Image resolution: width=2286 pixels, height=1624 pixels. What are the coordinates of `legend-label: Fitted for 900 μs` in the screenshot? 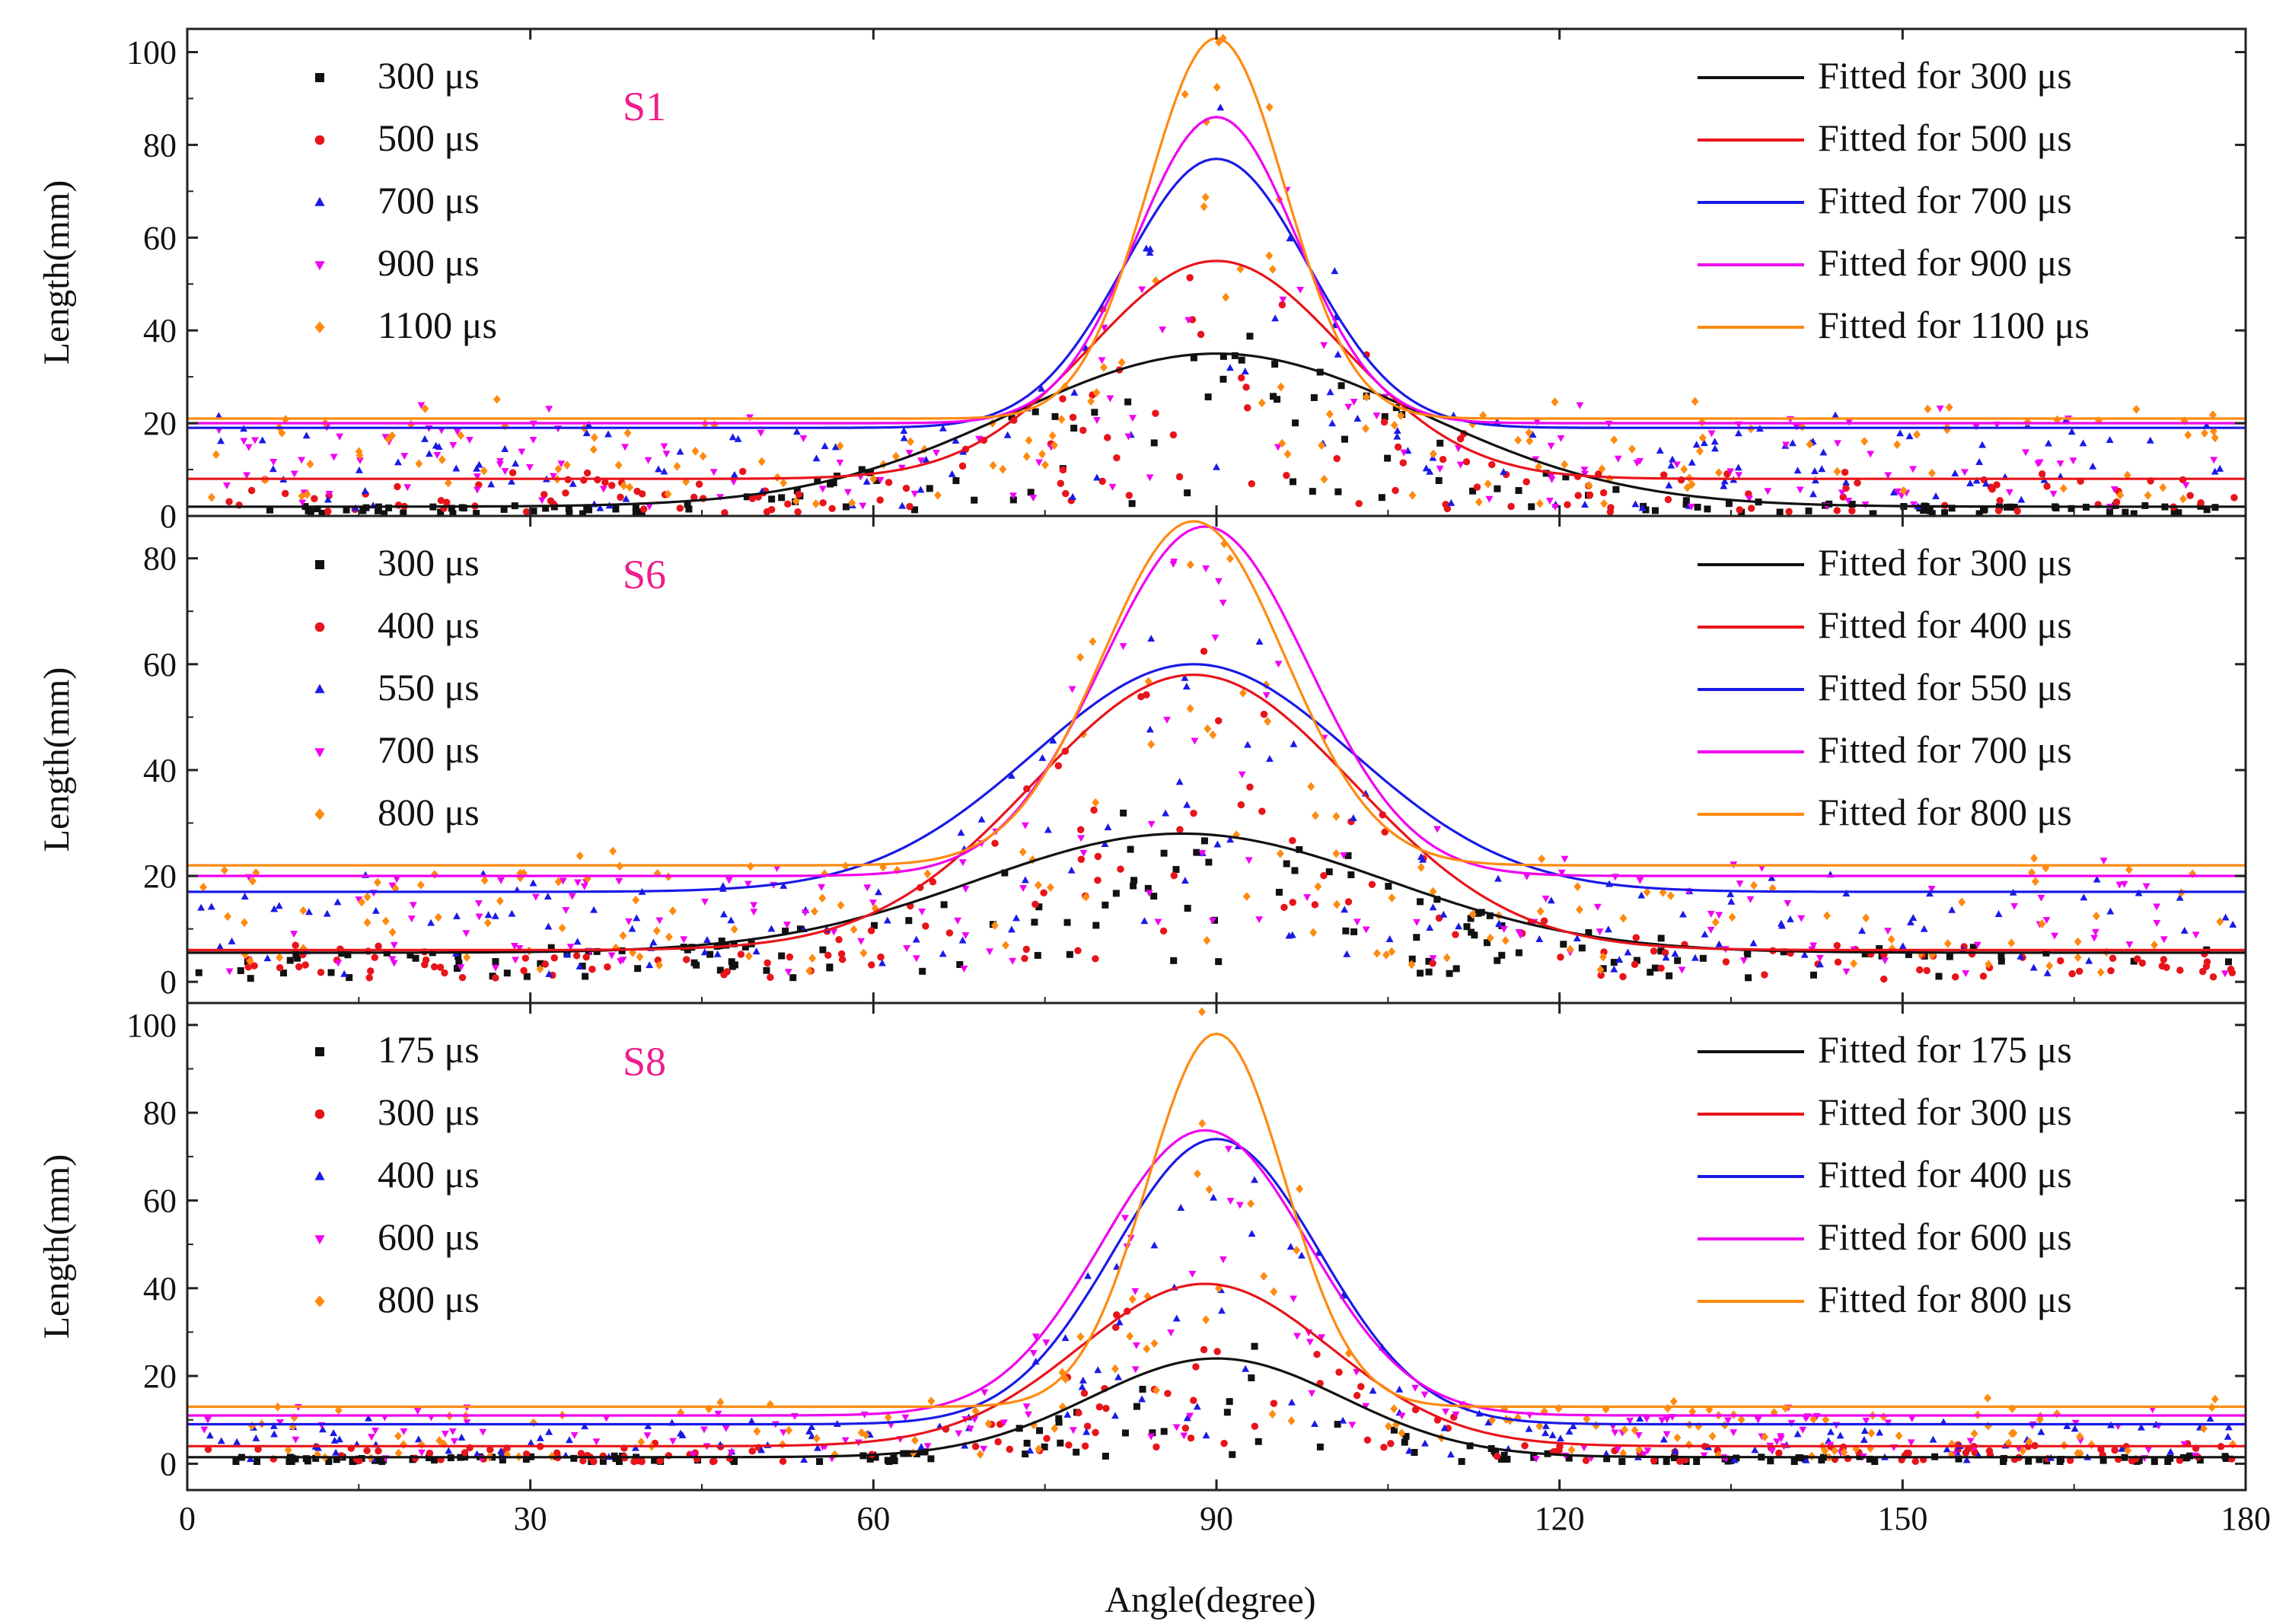 It's located at (1945, 262).